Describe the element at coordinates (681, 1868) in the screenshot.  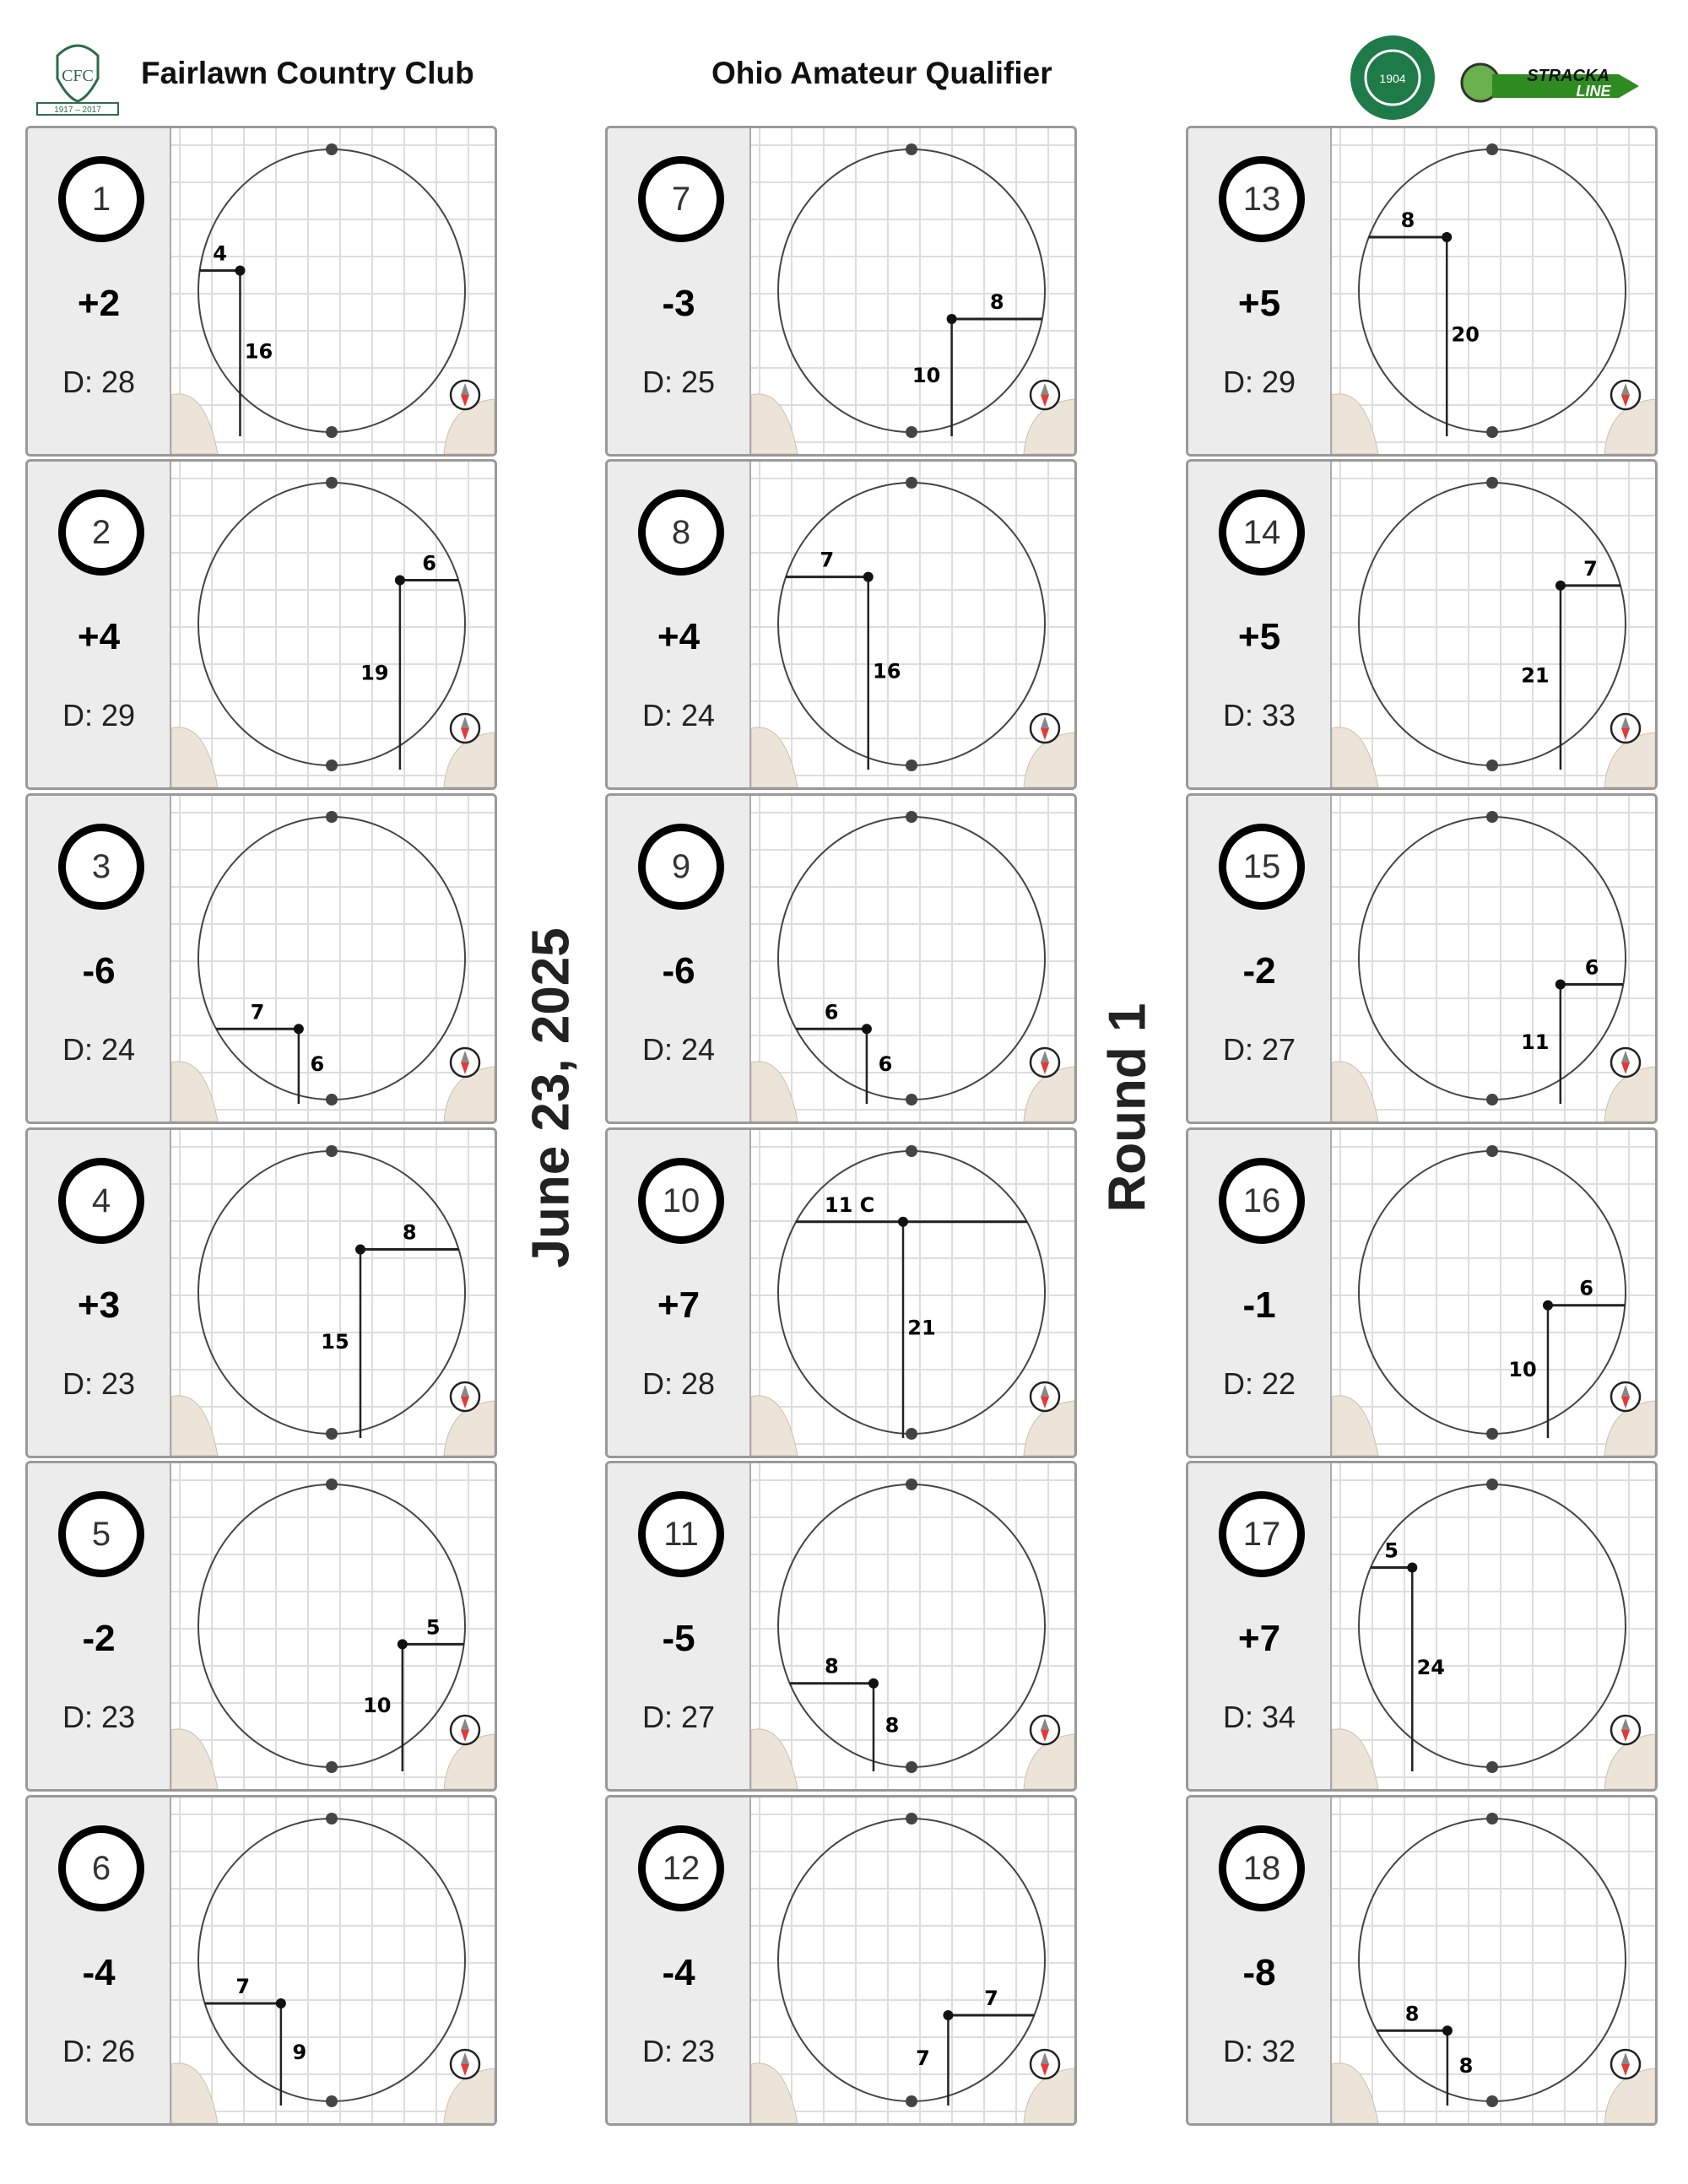
I see `hole-number: 12` at that location.